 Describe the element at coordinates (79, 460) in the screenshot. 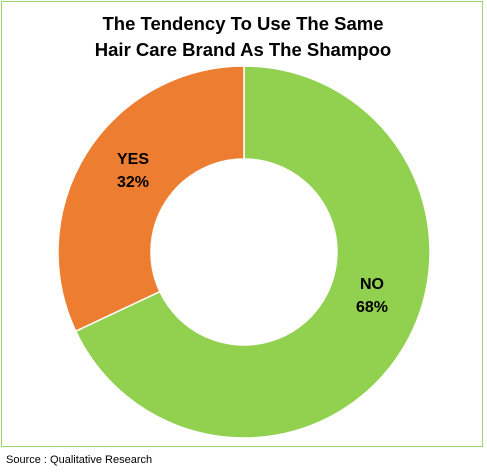

I see `source-note: Source : Qualitative Research` at that location.